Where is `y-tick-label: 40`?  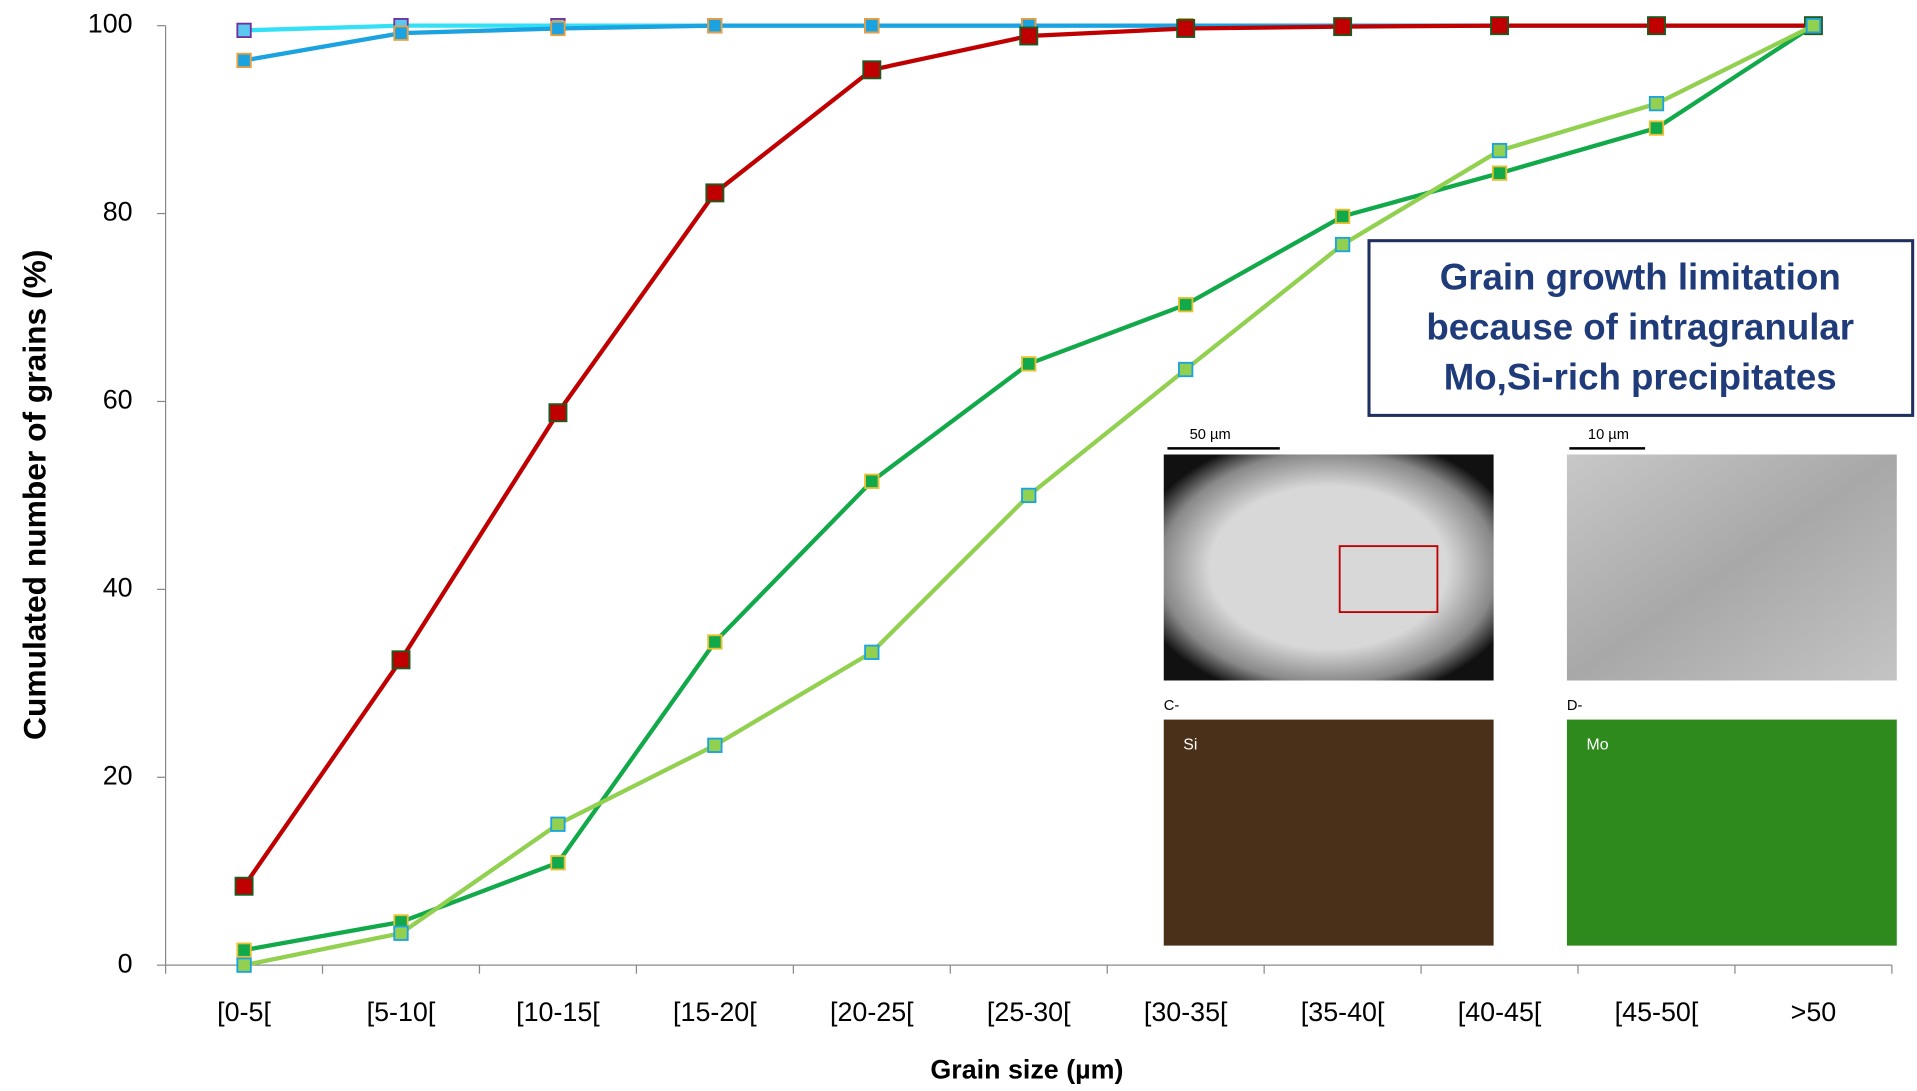 y-tick-label: 40 is located at coordinates (118, 587).